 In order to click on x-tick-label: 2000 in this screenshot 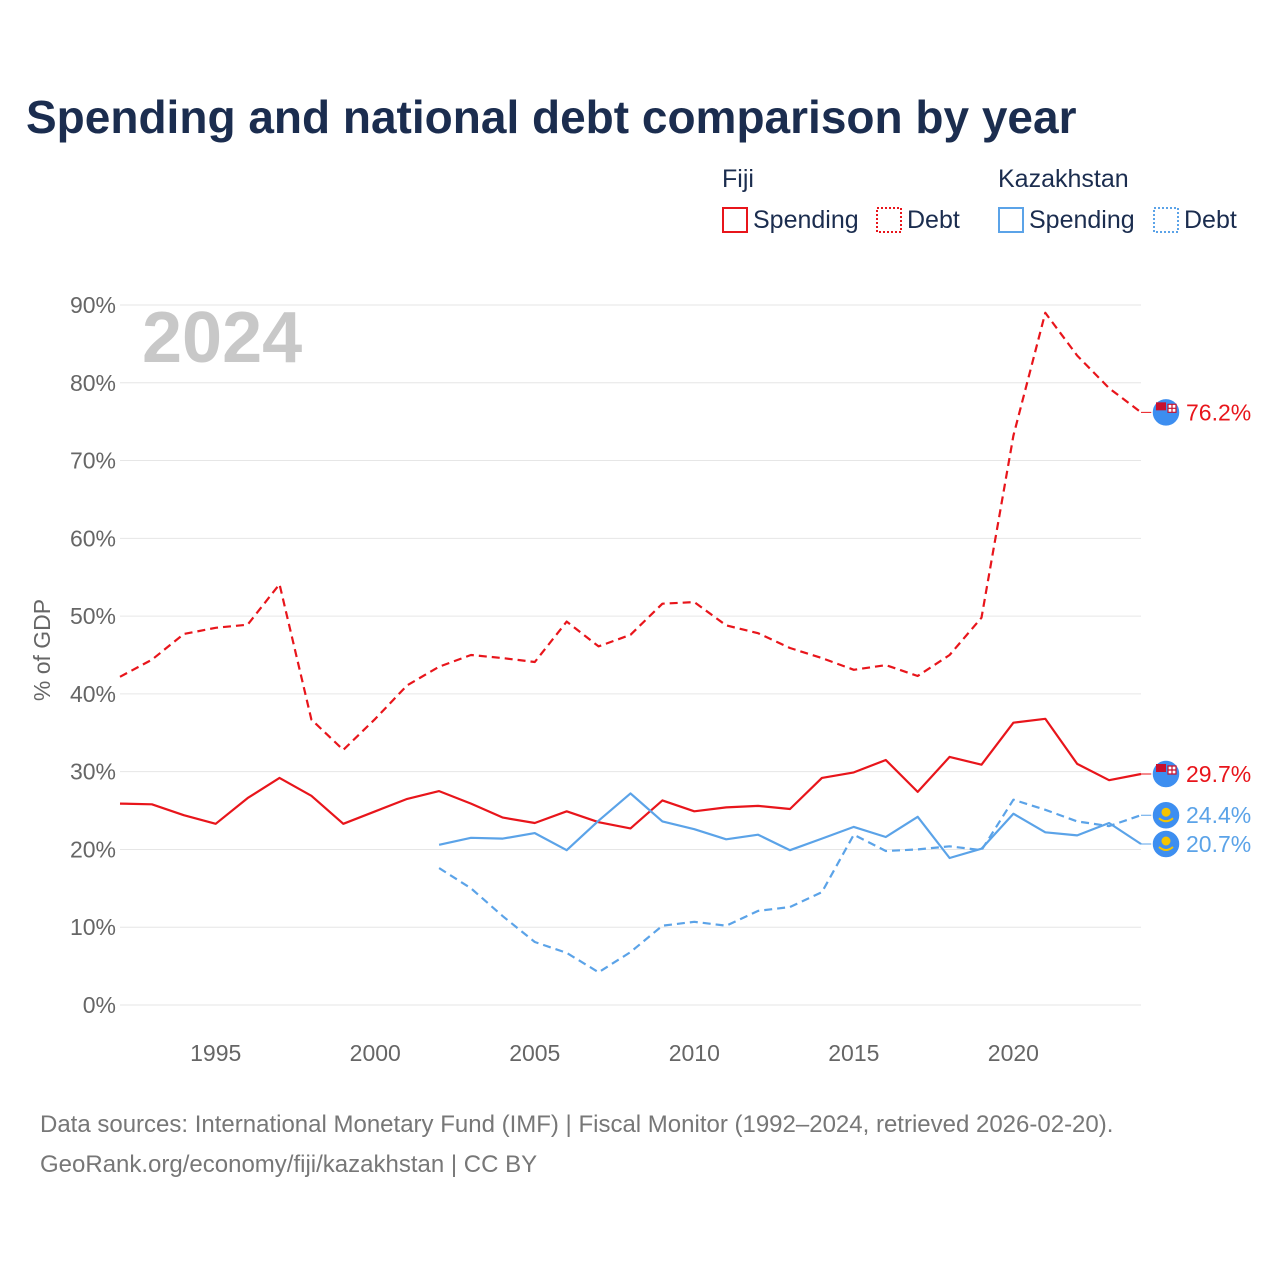, I will do `click(375, 1053)`.